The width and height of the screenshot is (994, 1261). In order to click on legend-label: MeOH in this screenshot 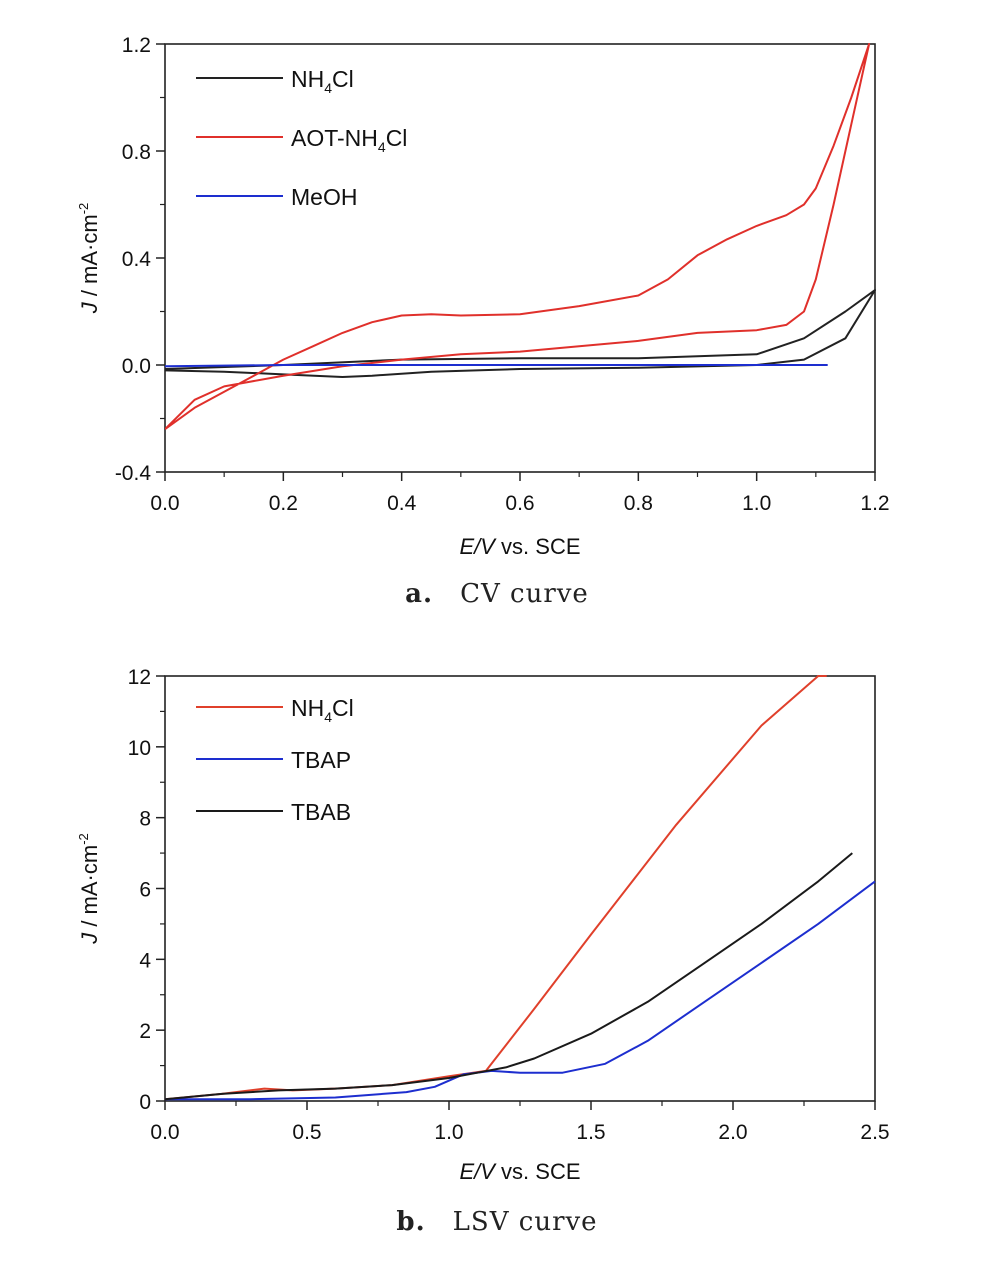, I will do `click(324, 197)`.